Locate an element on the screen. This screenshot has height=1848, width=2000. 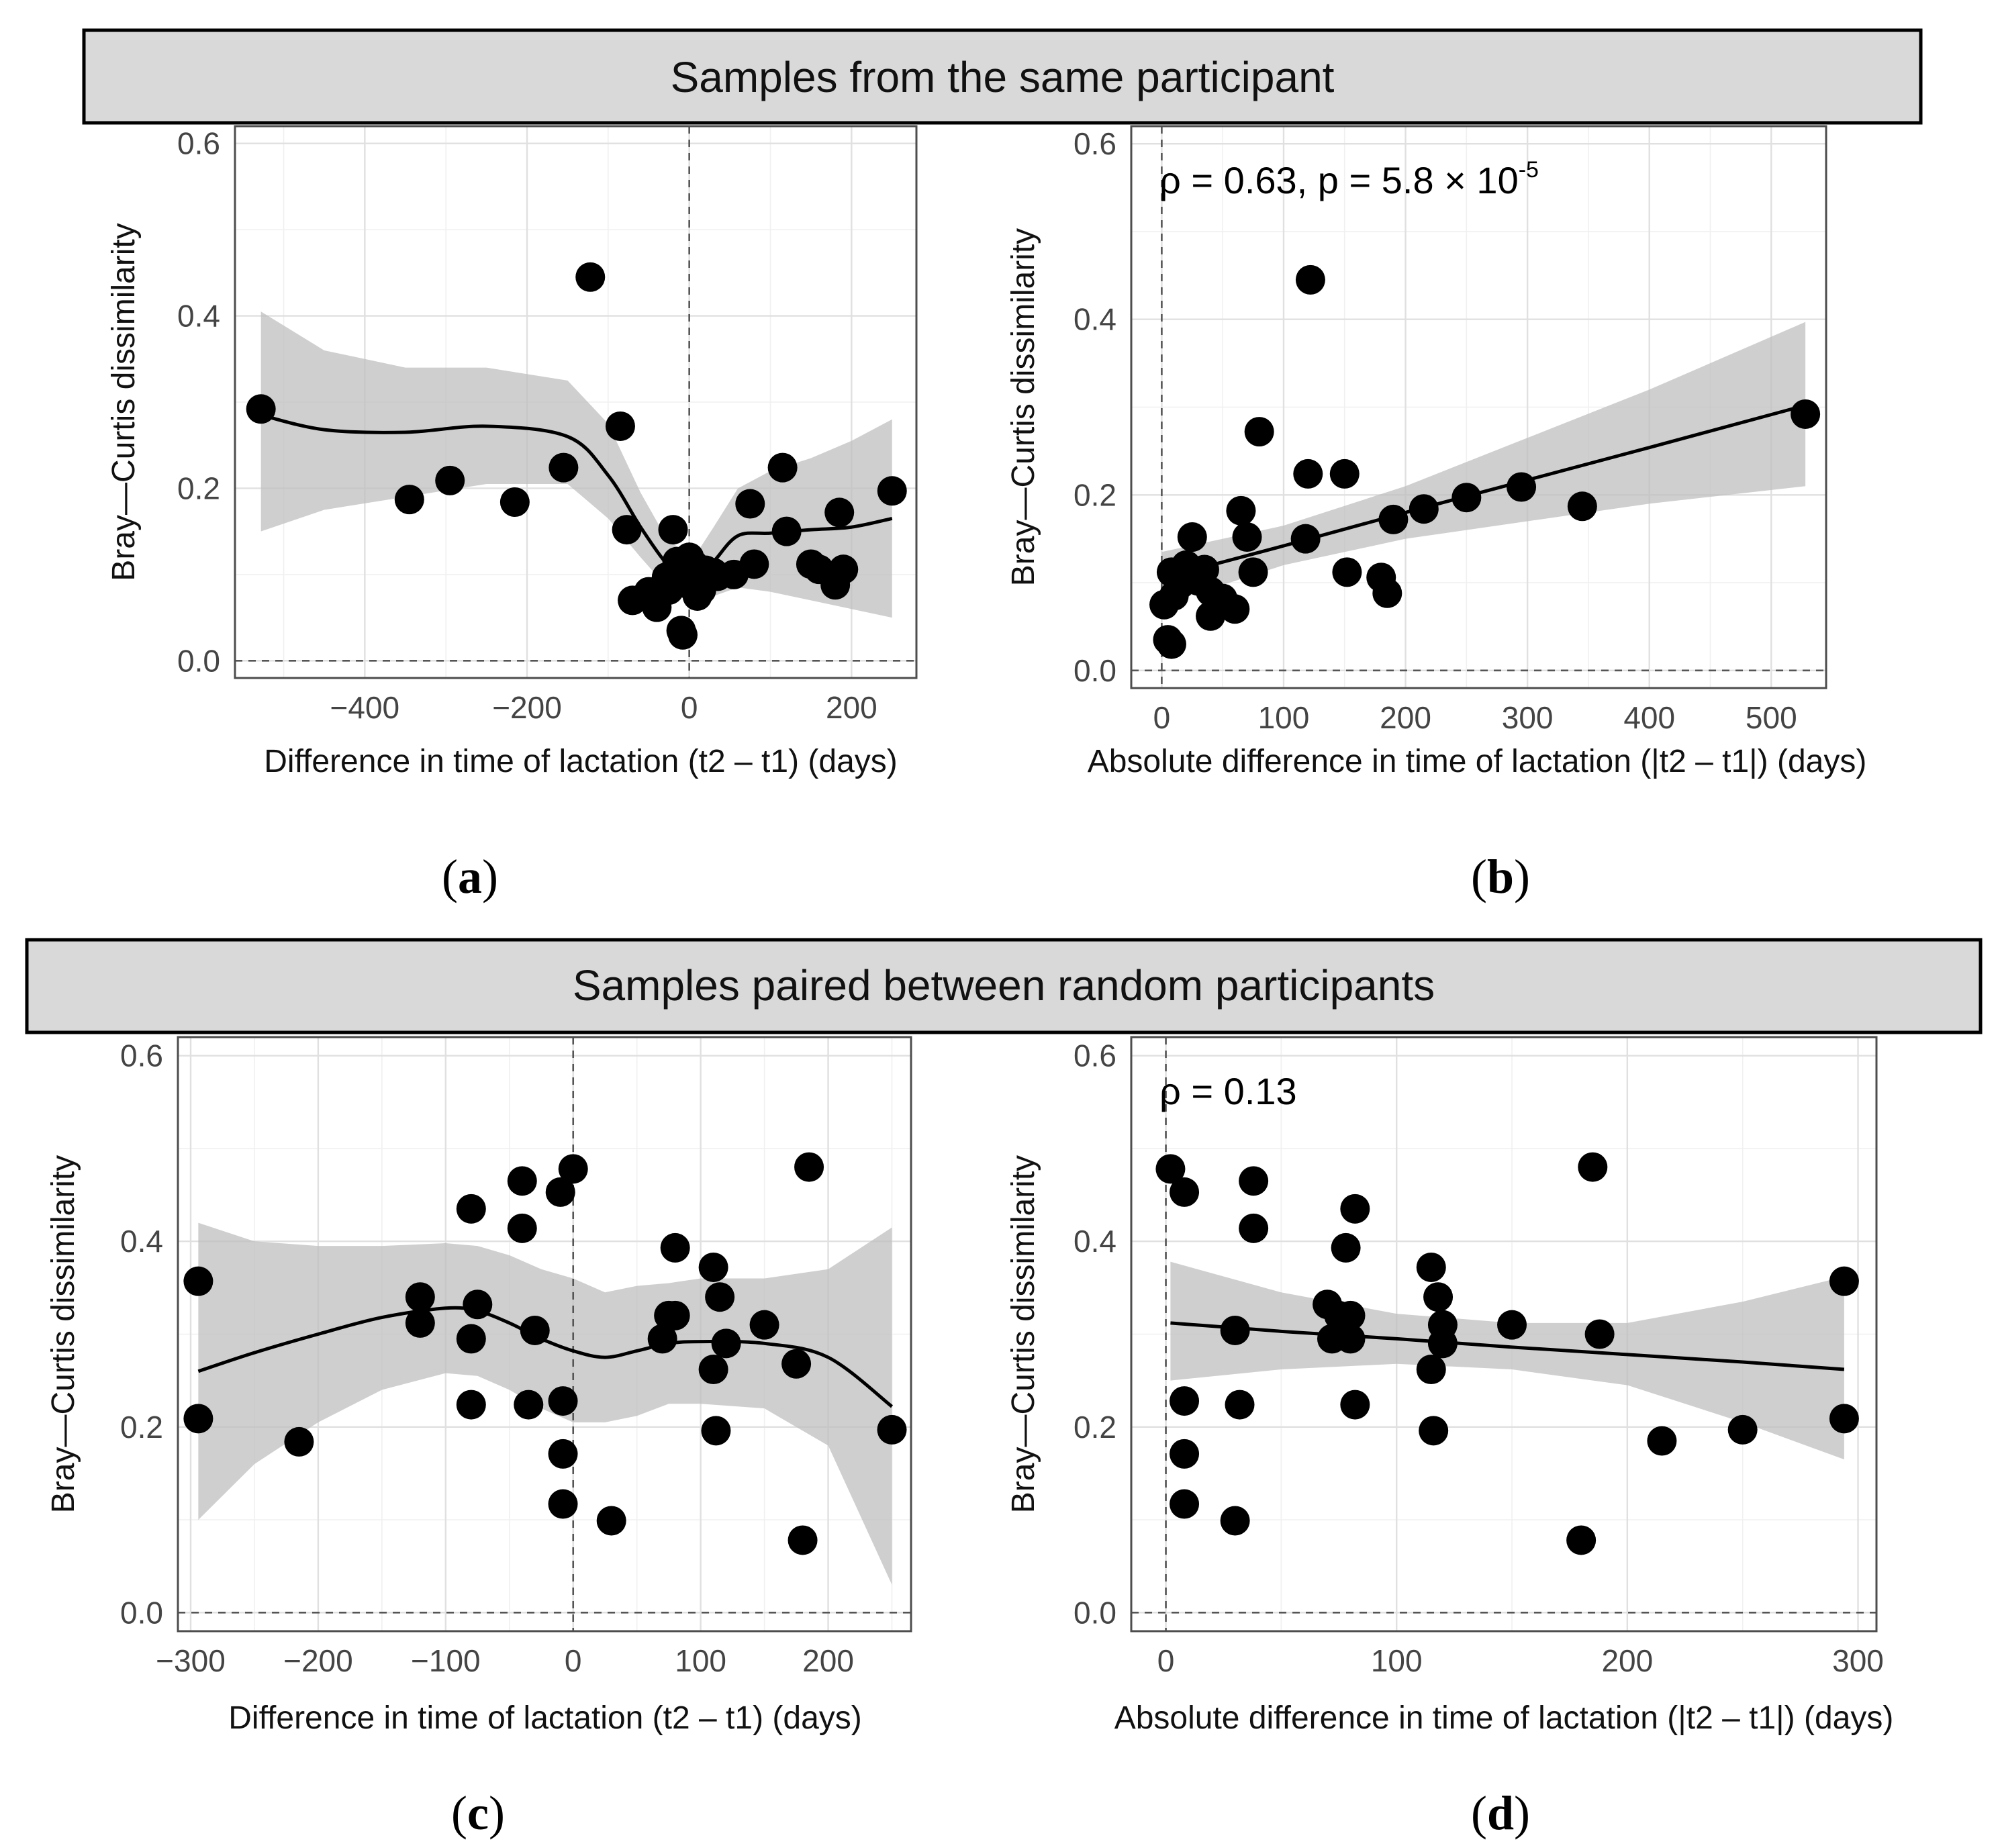
plot-frame-d is located at coordinates (1504, 1335).